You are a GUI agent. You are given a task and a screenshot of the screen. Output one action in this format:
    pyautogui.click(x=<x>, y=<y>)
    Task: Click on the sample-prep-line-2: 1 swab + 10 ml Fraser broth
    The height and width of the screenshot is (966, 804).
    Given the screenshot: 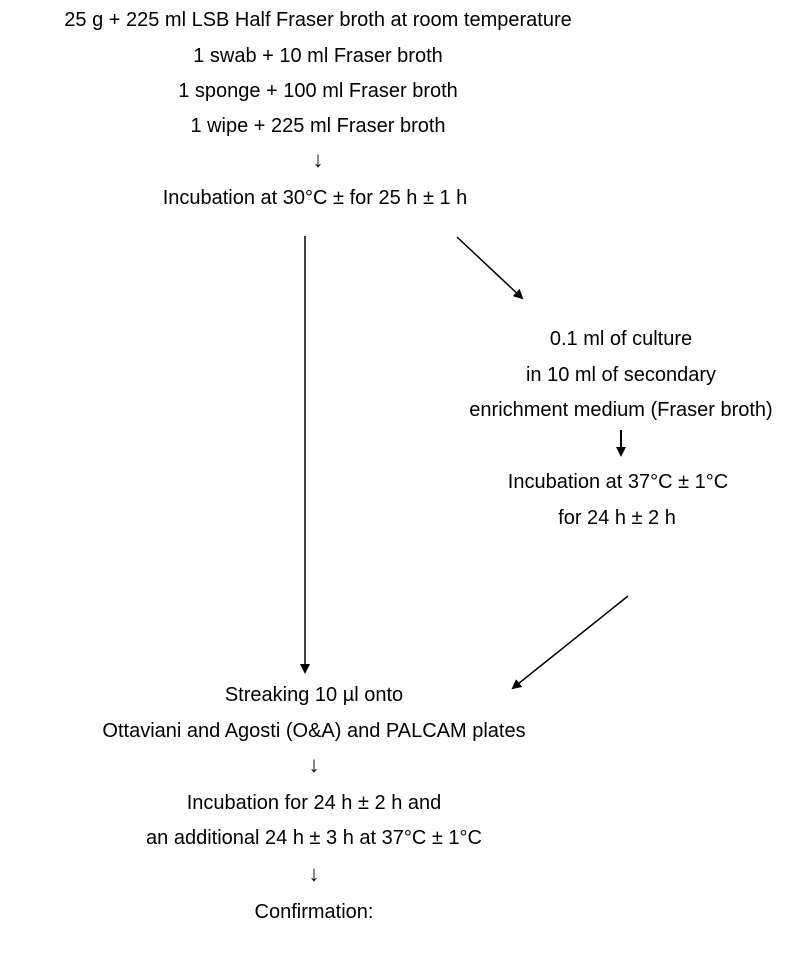 What is the action you would take?
    pyautogui.click(x=318, y=56)
    